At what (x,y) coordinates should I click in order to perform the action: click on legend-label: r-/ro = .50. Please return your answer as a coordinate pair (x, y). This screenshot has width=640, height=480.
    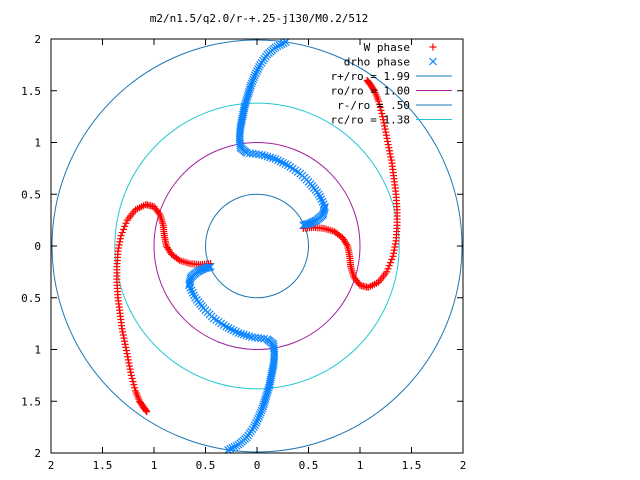
    Looking at the image, I should click on (373, 105).